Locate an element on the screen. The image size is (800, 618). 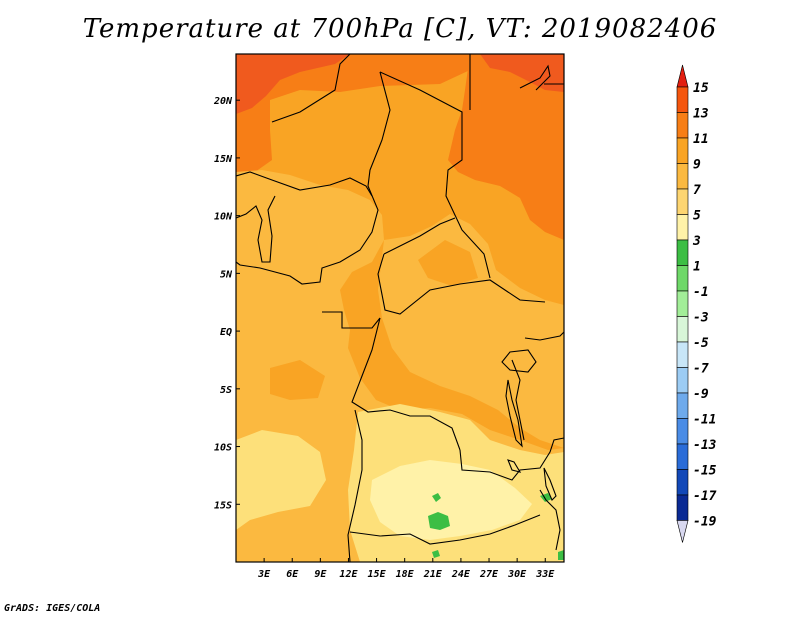
border-congo-drc-angola is located at coordinates (406, 384).